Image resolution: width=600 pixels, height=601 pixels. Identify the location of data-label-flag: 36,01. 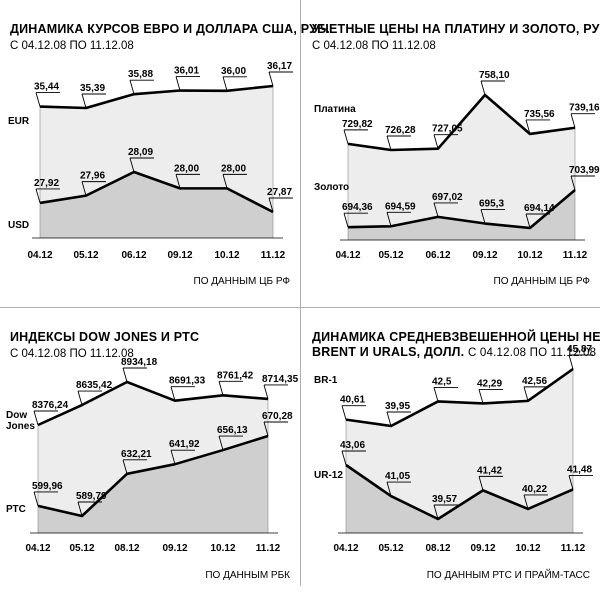
(187, 78).